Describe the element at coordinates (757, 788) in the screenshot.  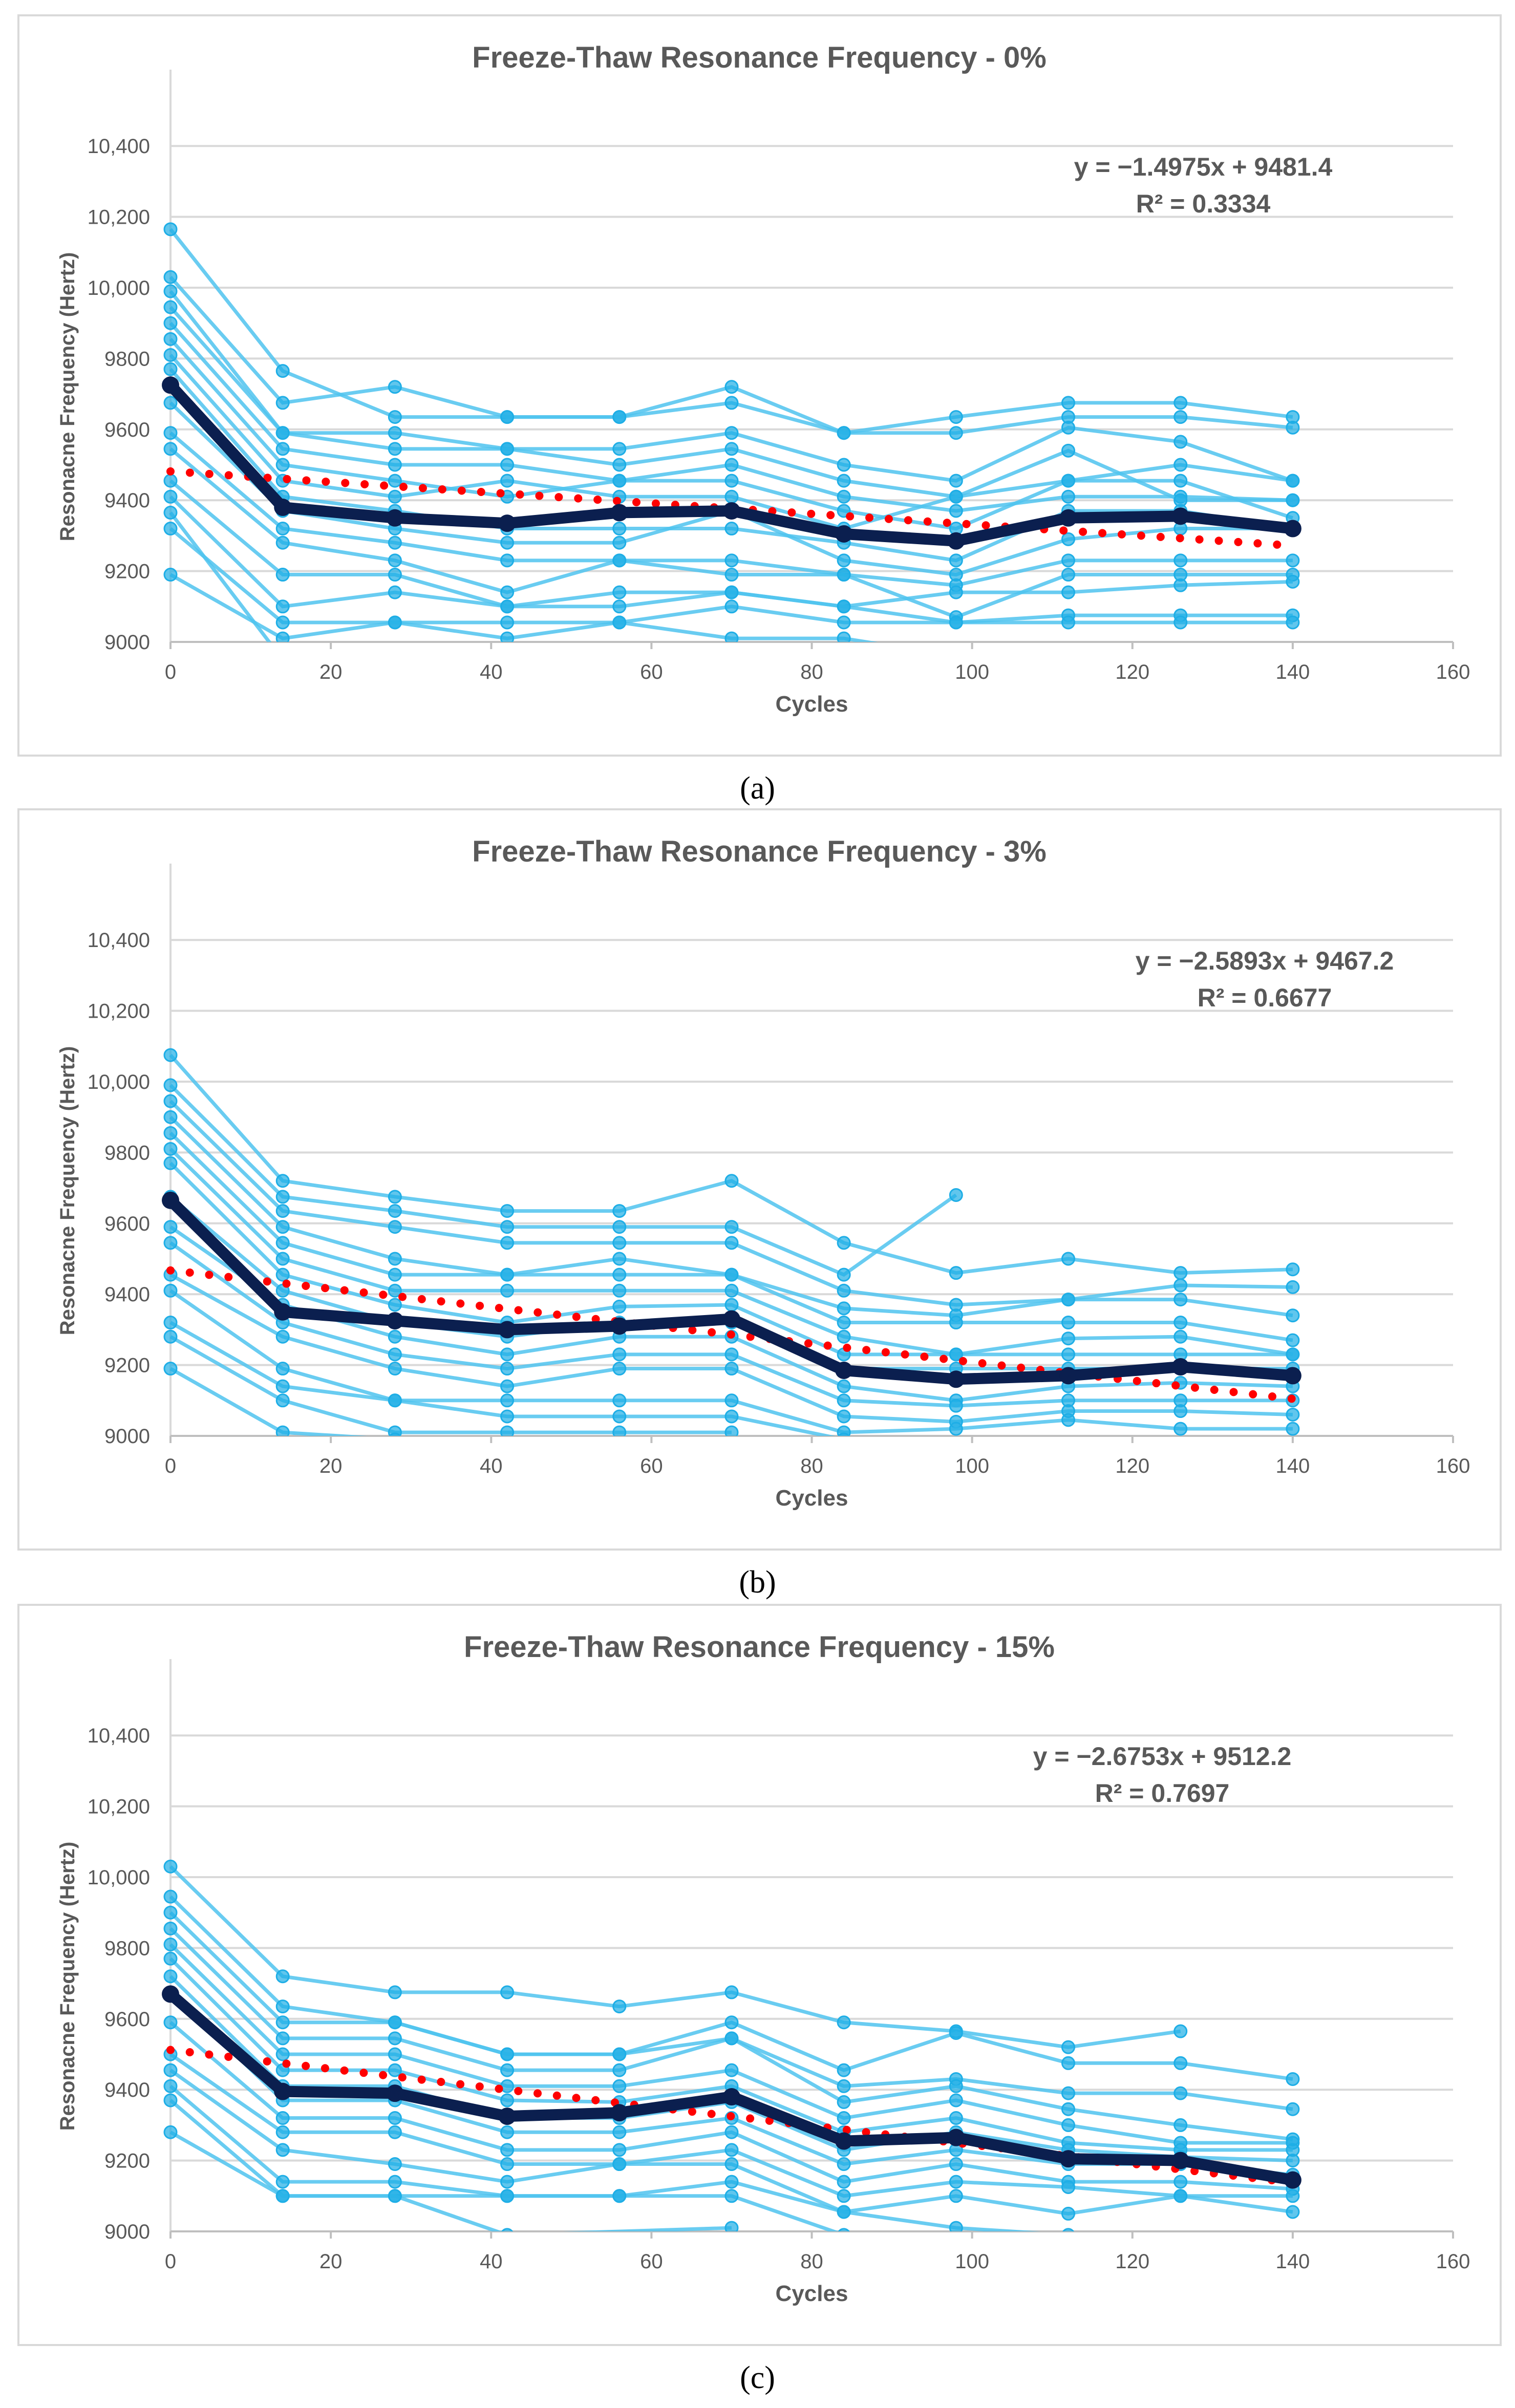
I see `caption-a: (a)` at that location.